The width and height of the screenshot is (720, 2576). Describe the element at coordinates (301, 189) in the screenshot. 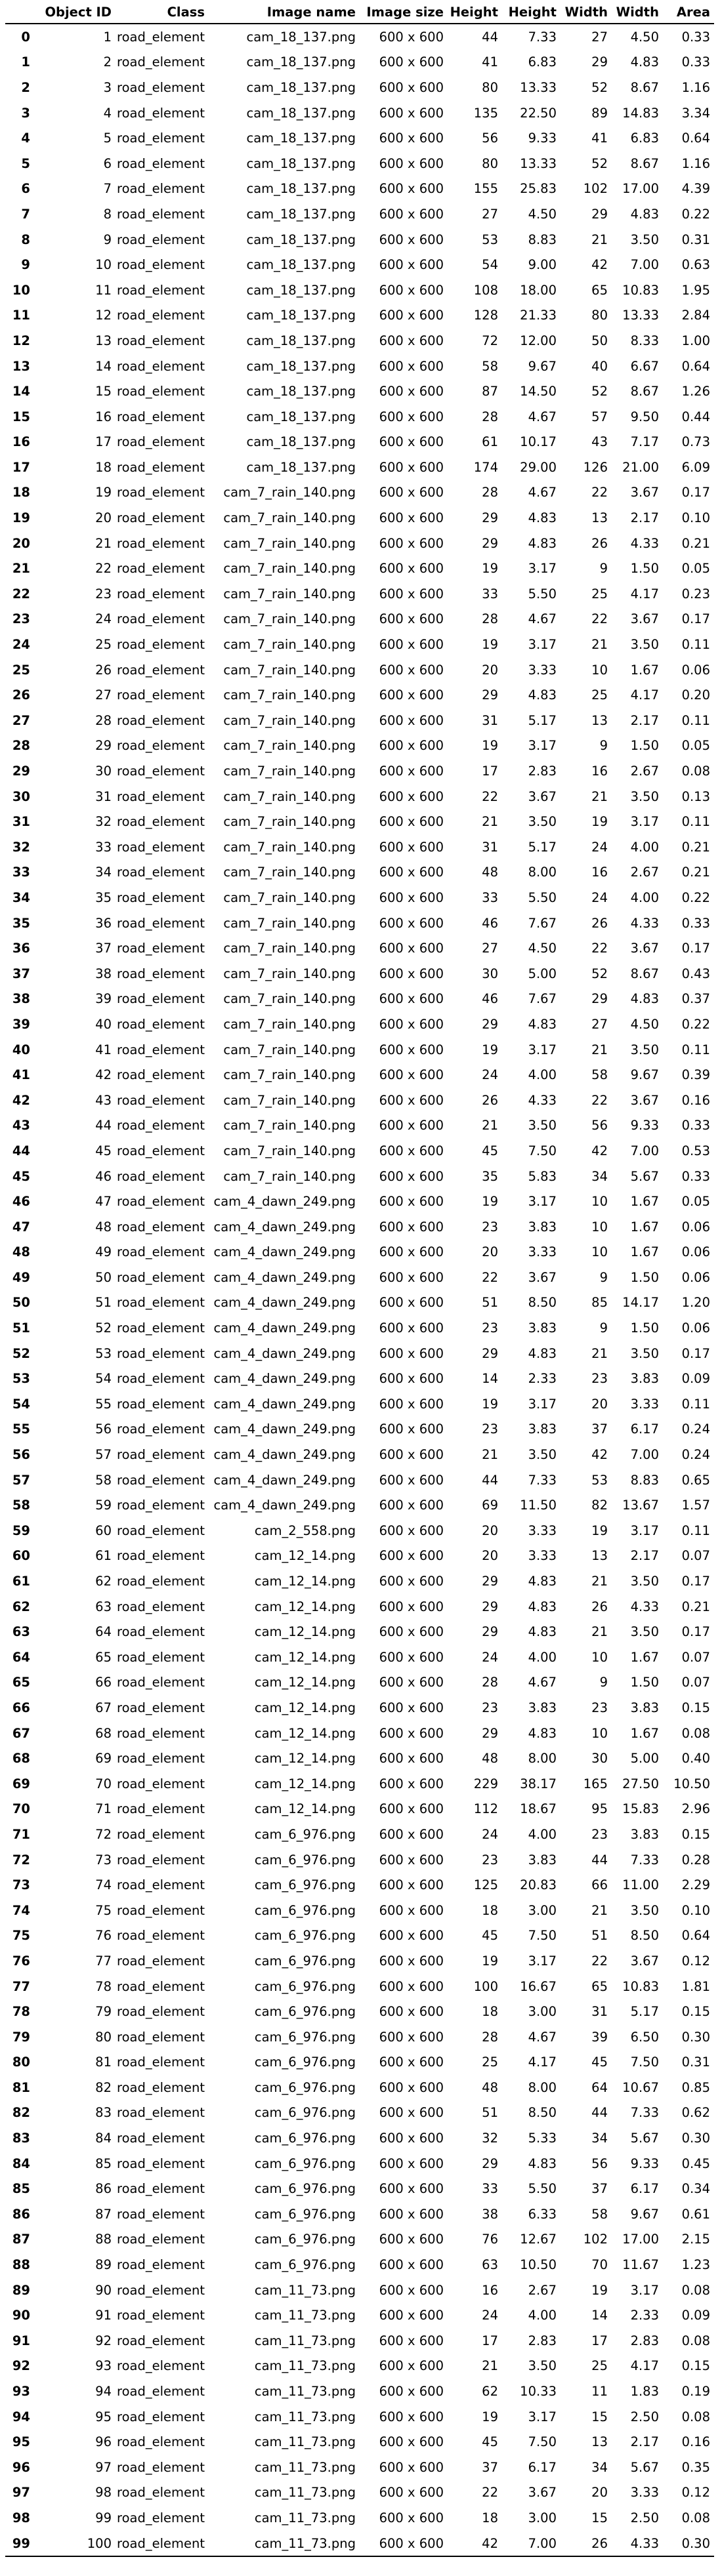

I see `cell-image-name: cam_18_137.png` at that location.